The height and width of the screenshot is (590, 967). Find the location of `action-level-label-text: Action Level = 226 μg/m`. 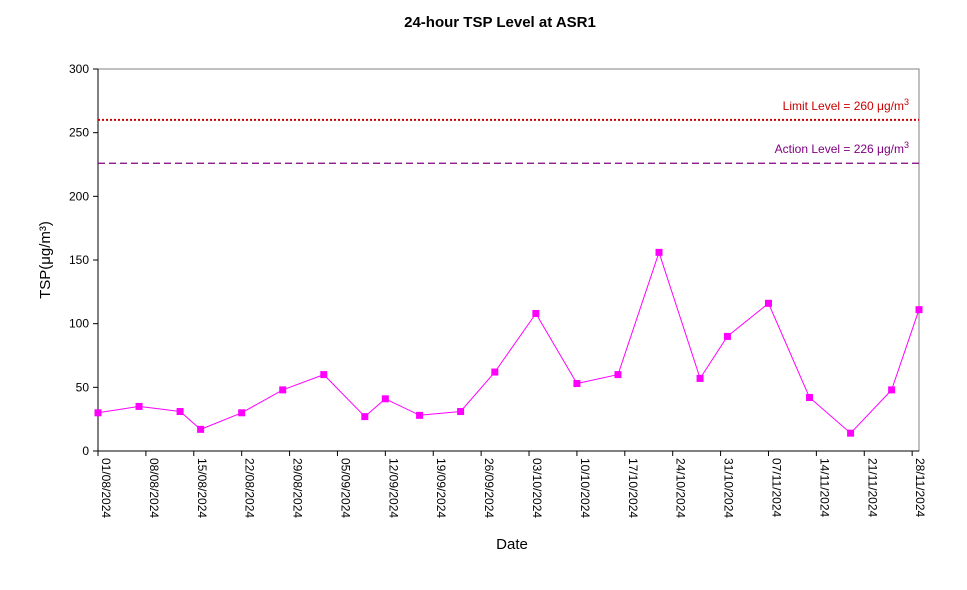

action-level-label-text: Action Level = 226 μg/m is located at coordinates (839, 149).